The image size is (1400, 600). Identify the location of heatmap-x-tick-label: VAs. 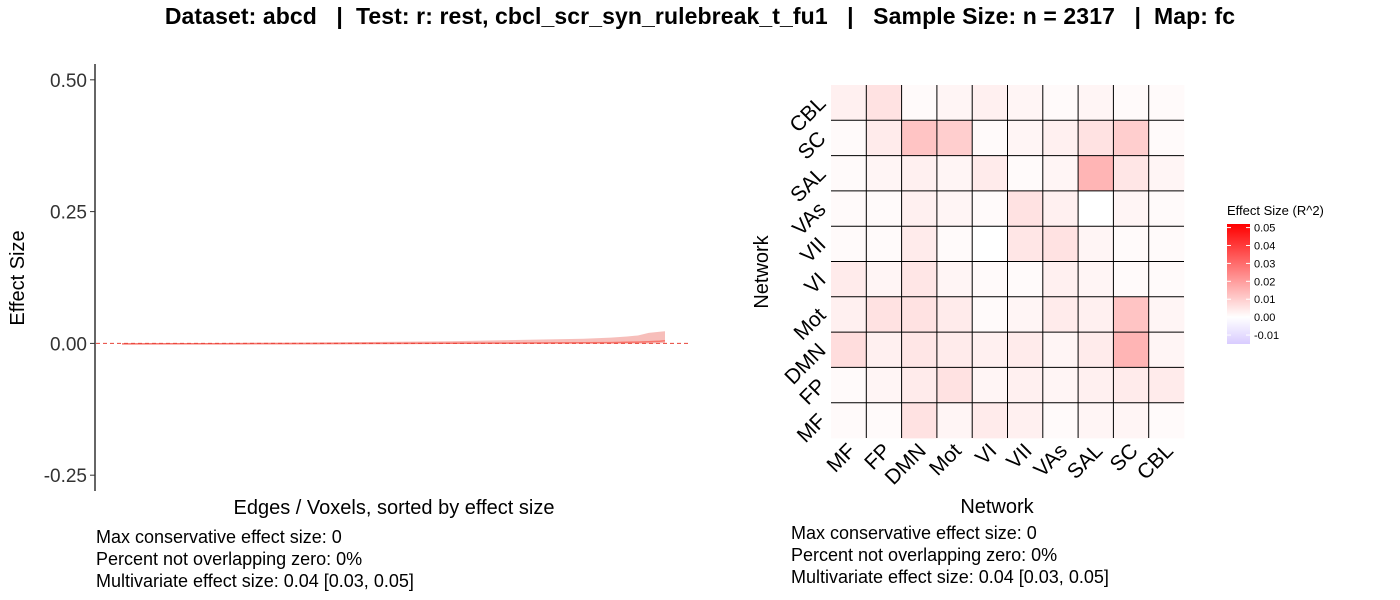
(1051, 460).